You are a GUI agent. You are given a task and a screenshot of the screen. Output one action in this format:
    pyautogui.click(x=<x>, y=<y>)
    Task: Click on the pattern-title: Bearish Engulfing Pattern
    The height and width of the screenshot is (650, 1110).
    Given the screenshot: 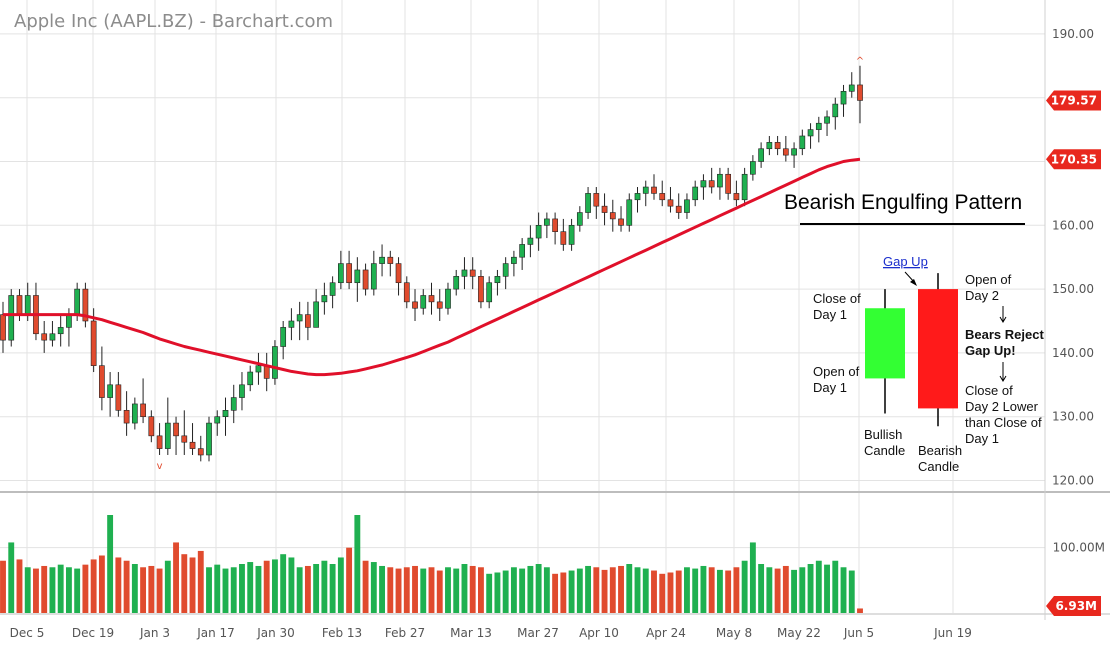 What is the action you would take?
    pyautogui.click(x=903, y=202)
    